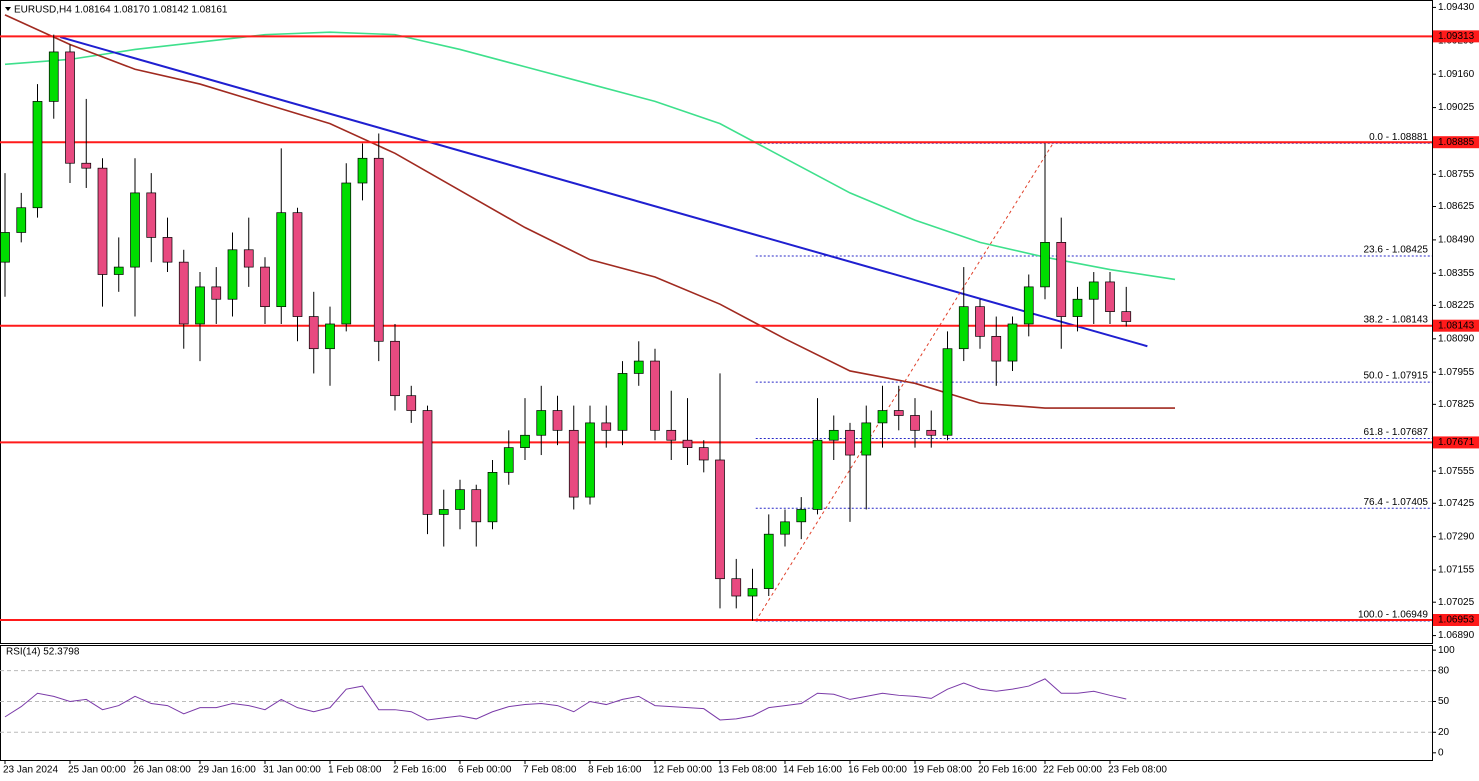  What do you see at coordinates (1396, 432) in the screenshot?
I see `fib-label: 61.8 - 1.07687` at bounding box center [1396, 432].